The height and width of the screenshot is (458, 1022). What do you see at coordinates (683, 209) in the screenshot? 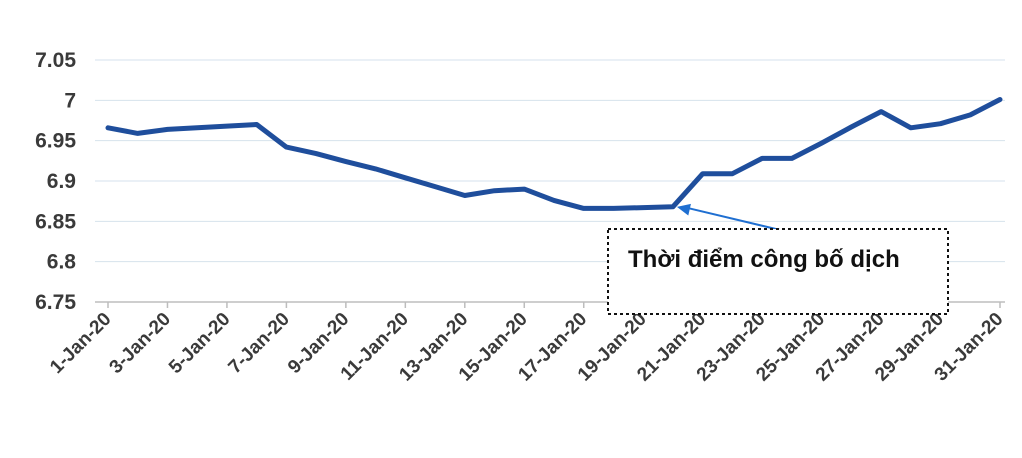
I see `annotation-arrow-head` at bounding box center [683, 209].